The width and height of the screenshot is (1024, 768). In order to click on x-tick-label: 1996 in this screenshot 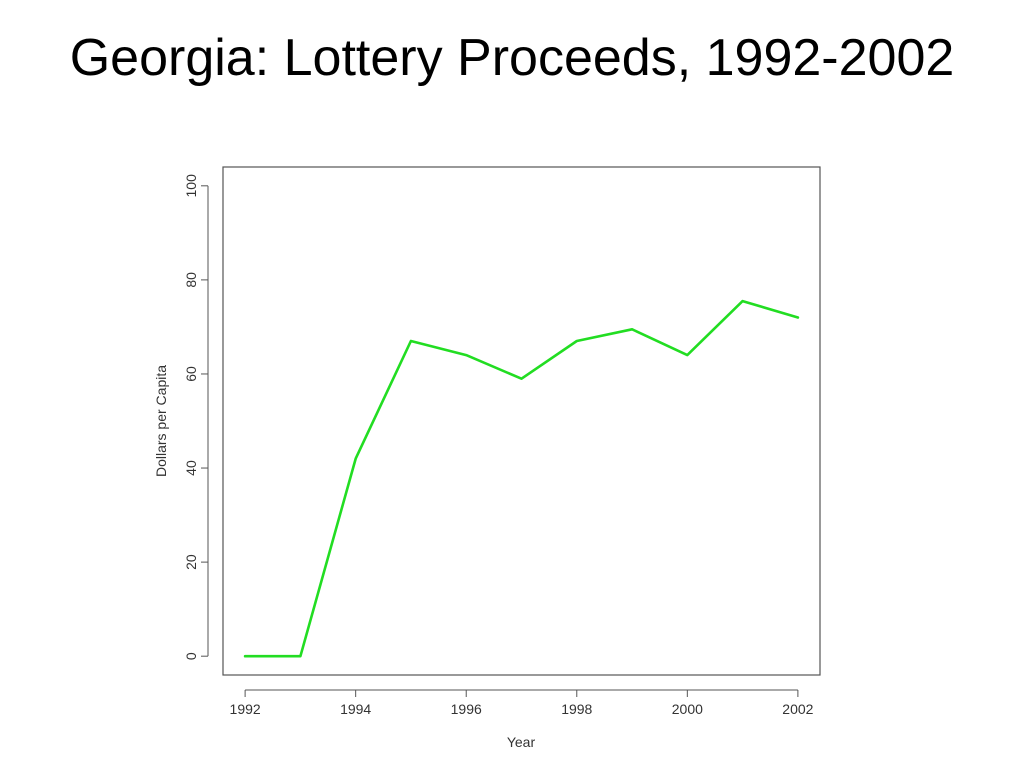, I will do `click(466, 709)`.